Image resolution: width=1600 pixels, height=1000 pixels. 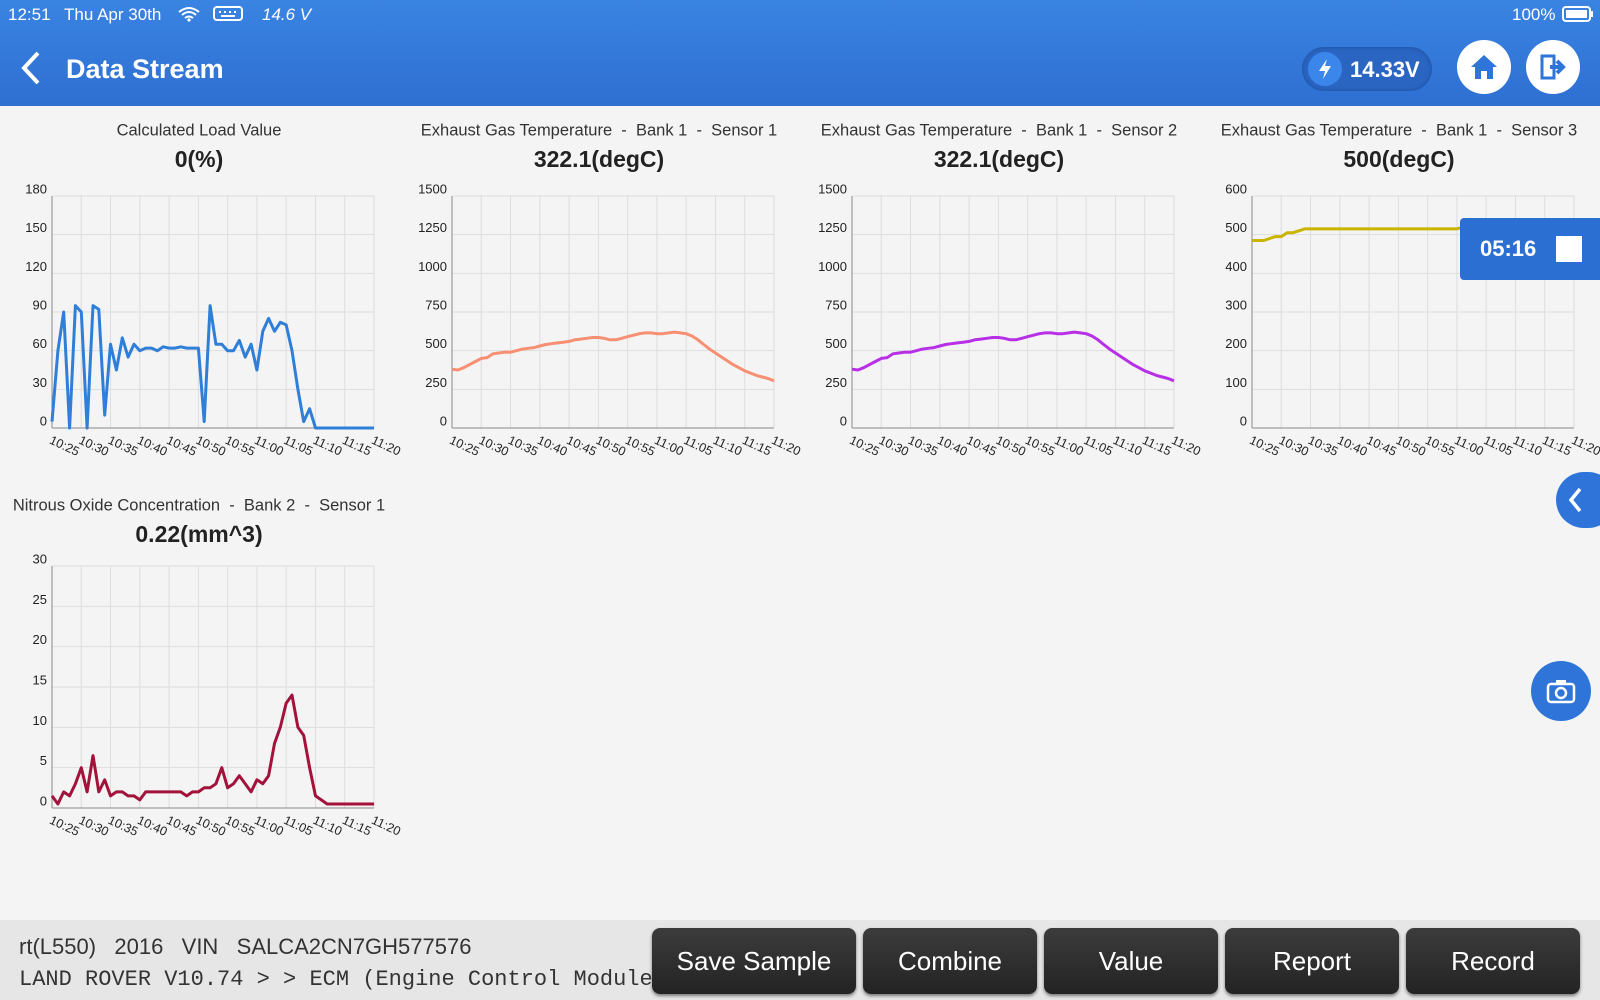 I want to click on current-value: 0.22(mm^3), so click(x=198, y=534).